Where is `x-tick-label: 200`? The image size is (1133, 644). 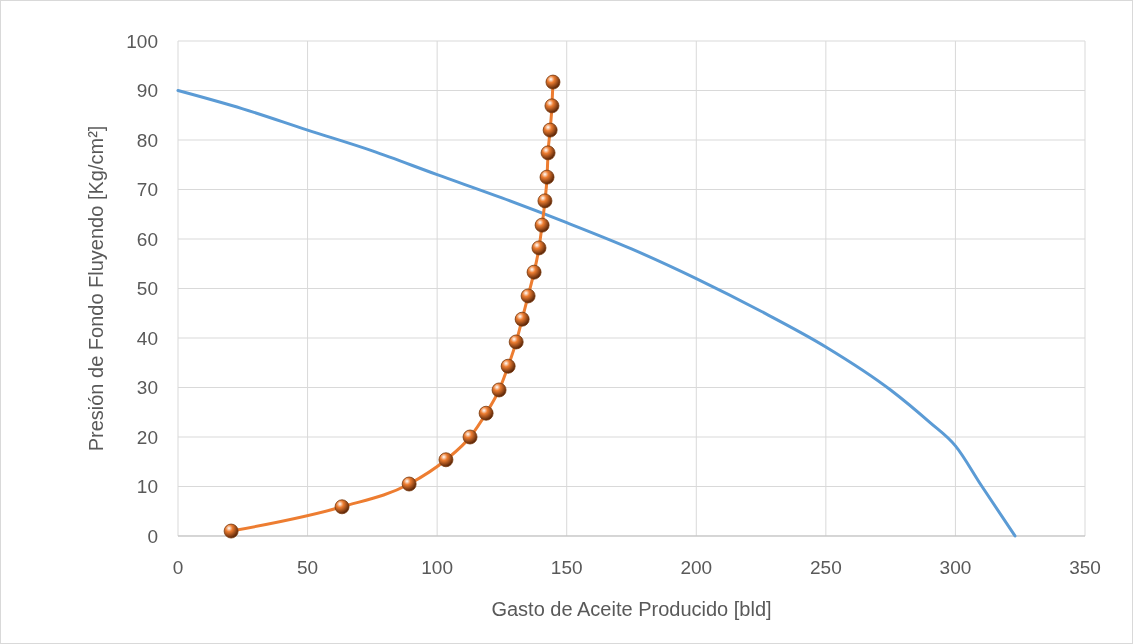 x-tick-label: 200 is located at coordinates (696, 567).